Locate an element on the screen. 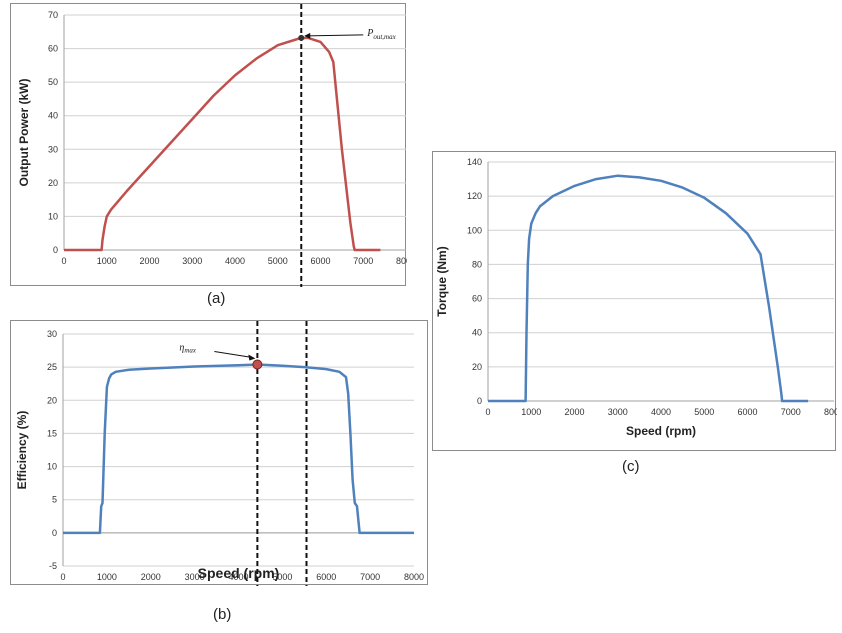  y-tick-label: 15 is located at coordinates (52, 433).